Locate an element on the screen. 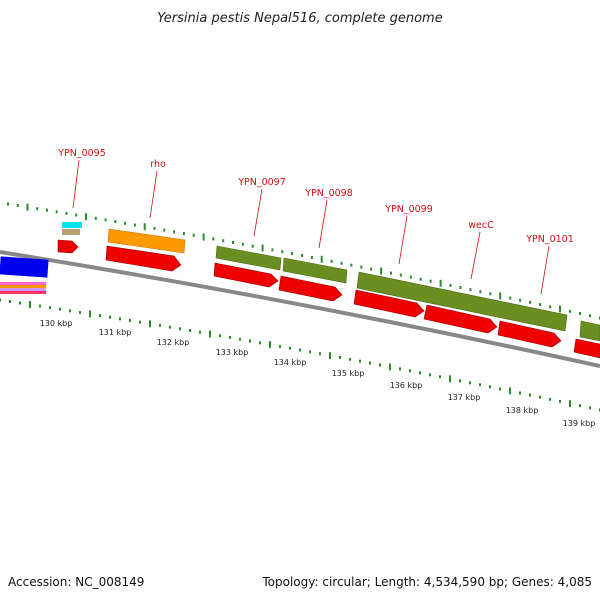  gene-label-ypn0101-group: YPN_0101 is located at coordinates (549, 264).